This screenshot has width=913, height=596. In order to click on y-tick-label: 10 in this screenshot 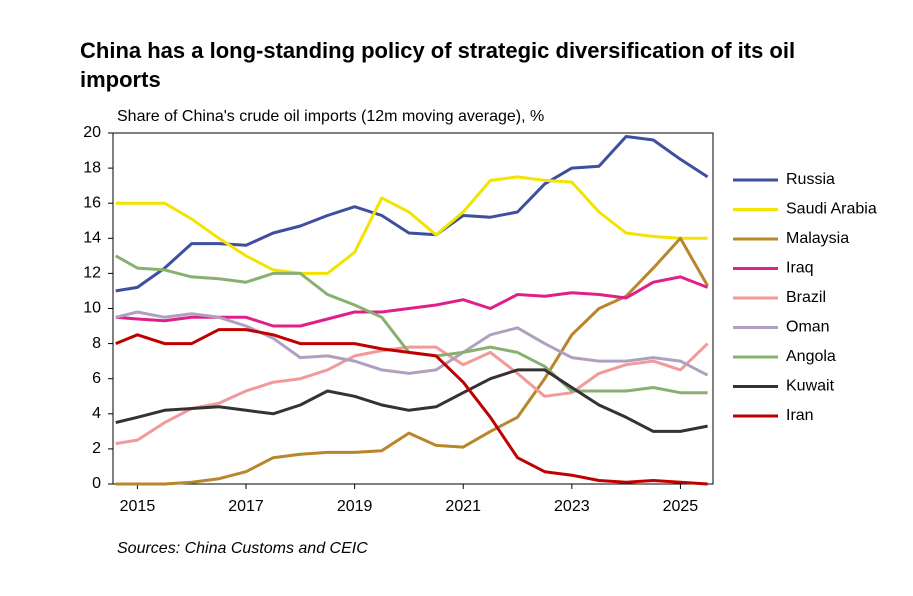, I will do `click(92, 308)`.